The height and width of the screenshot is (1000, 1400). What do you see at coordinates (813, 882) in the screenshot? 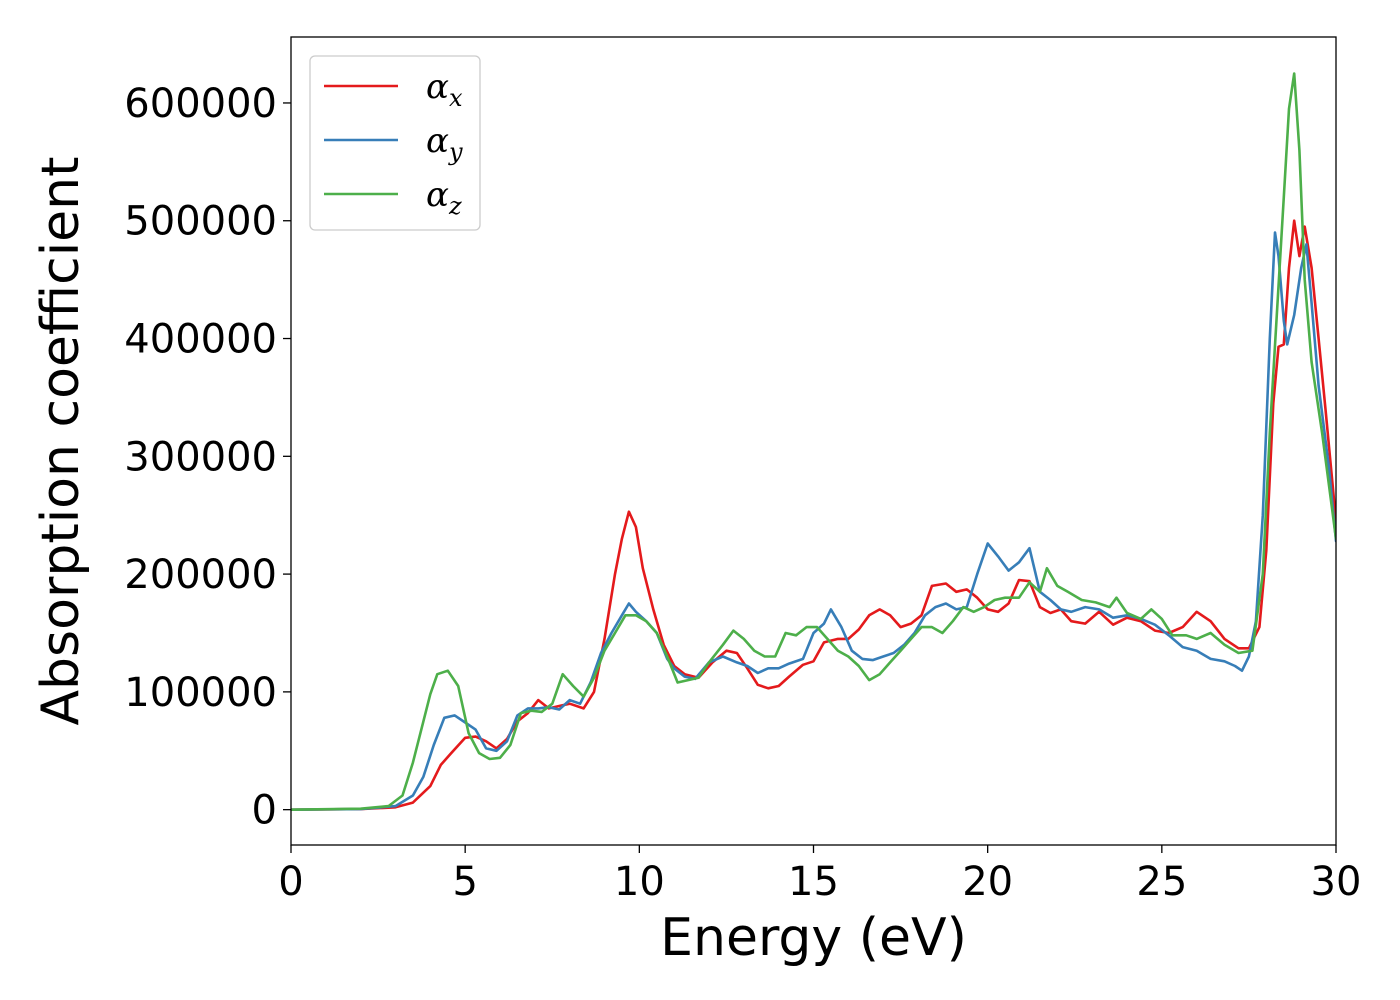
I see `x-tick-label: 15` at bounding box center [813, 882].